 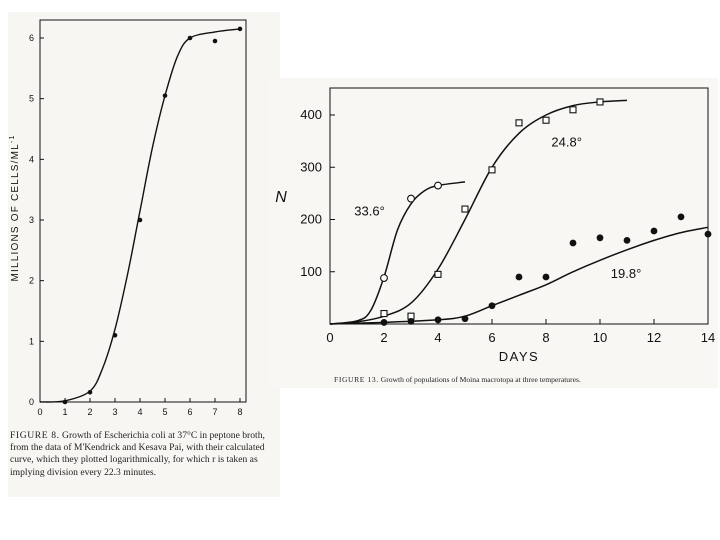 What do you see at coordinates (626, 273) in the screenshot?
I see `series-label: 19.8°` at bounding box center [626, 273].